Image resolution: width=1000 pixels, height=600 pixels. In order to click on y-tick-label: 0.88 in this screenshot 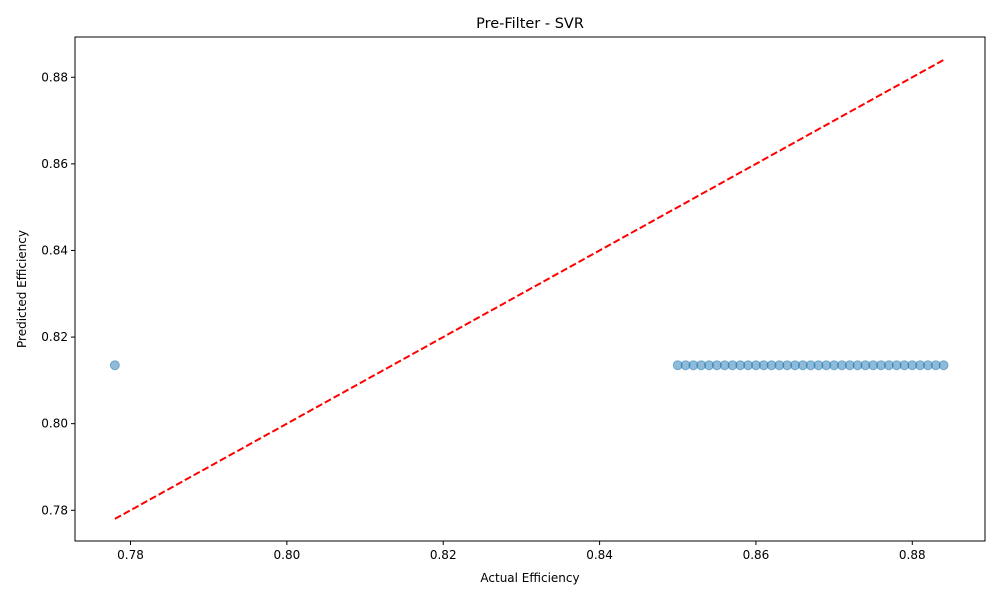, I will do `click(54, 77)`.